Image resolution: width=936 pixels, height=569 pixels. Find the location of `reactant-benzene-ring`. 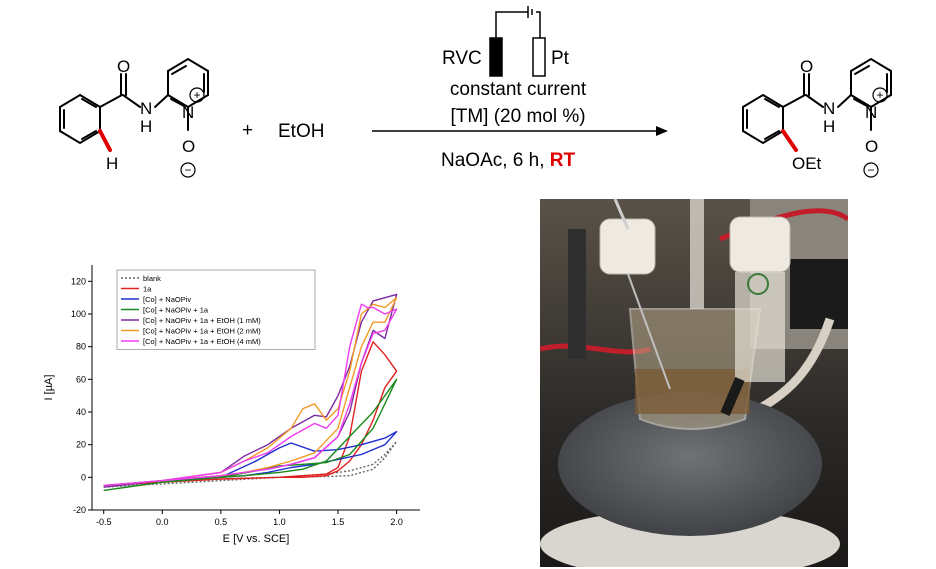

reactant-benzene-ring is located at coordinates (80, 119).